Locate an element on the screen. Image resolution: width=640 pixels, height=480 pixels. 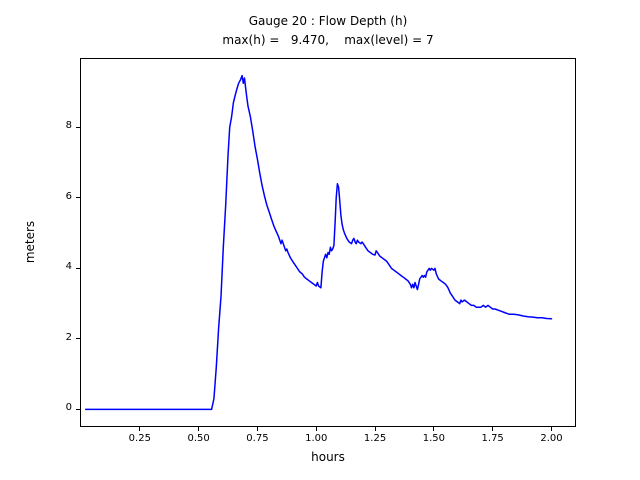
x-tick-label: 1.00 is located at coordinates (316, 438).